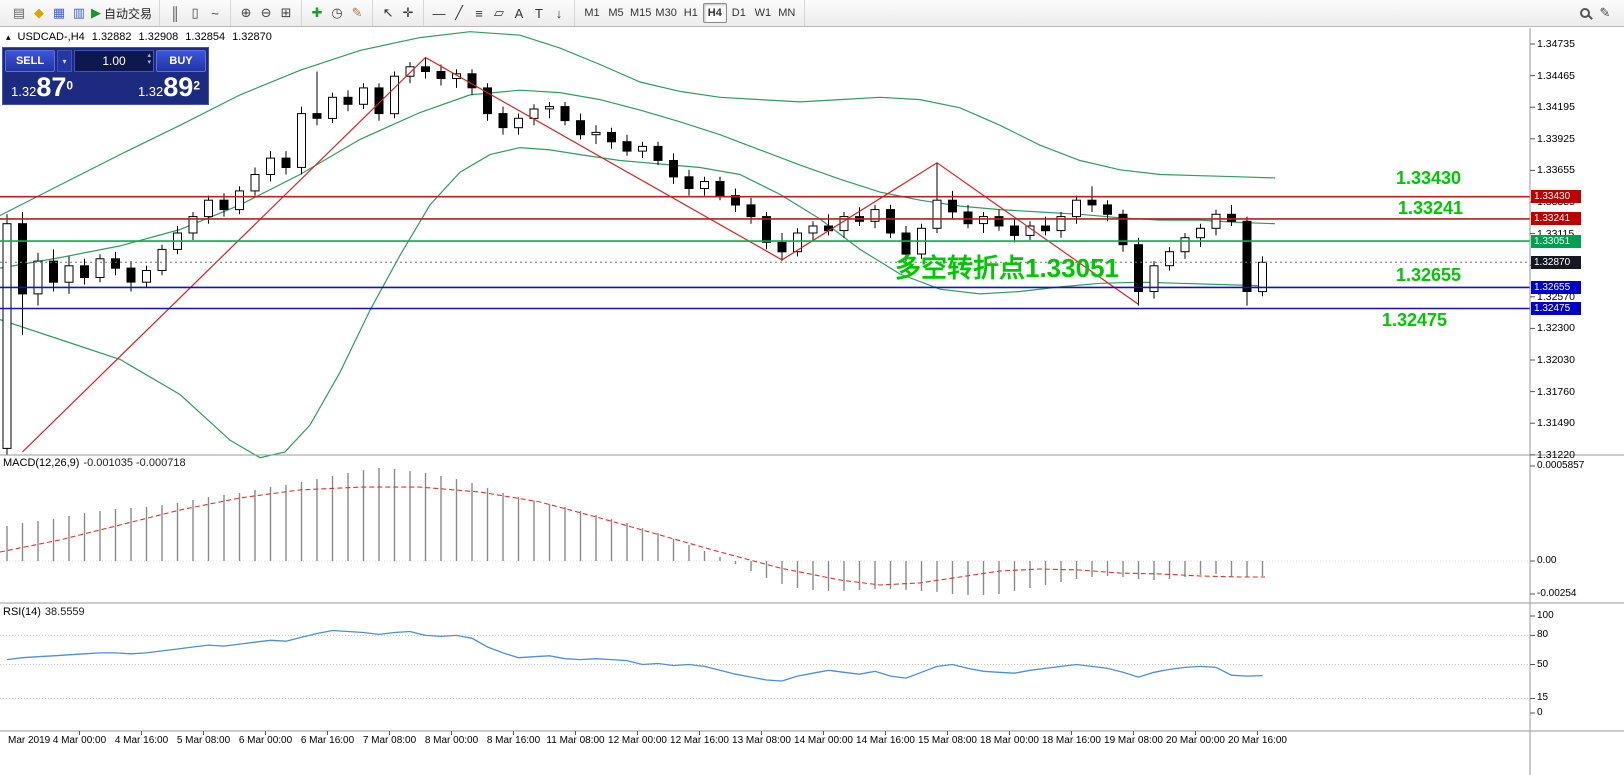 The width and height of the screenshot is (1624, 775). Describe the element at coordinates (640, 13) in the screenshot. I see `tf-m15: M15` at that location.